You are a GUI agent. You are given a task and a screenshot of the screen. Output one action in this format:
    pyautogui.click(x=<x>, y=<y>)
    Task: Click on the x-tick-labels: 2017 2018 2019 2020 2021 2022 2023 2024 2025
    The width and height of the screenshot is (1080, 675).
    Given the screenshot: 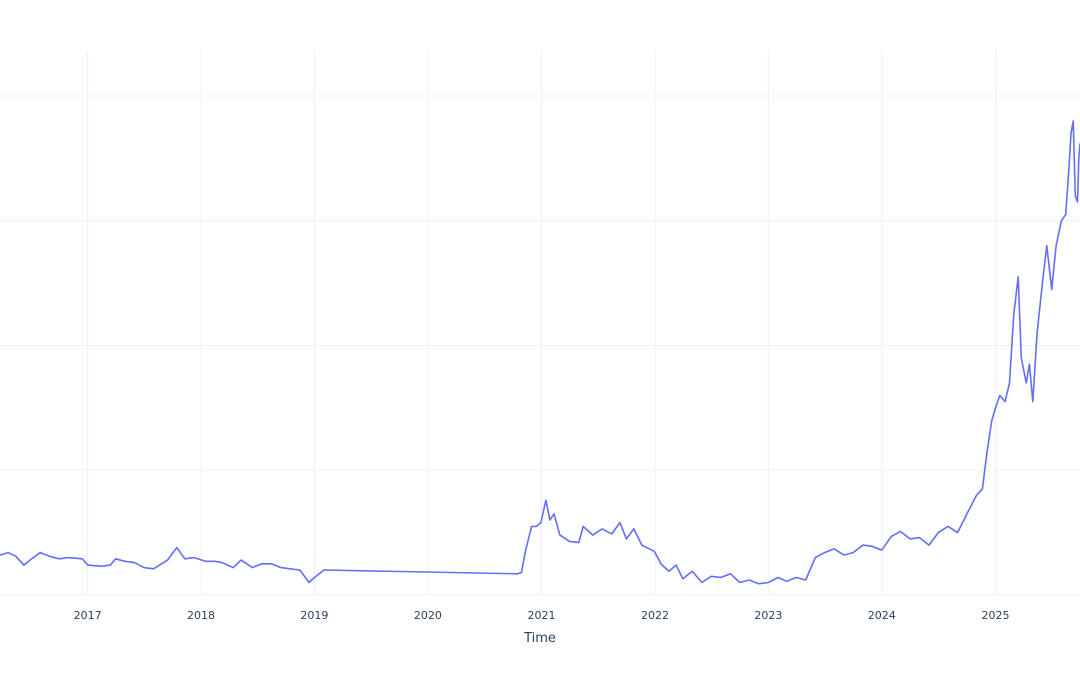 What is the action you would take?
    pyautogui.click(x=542, y=615)
    